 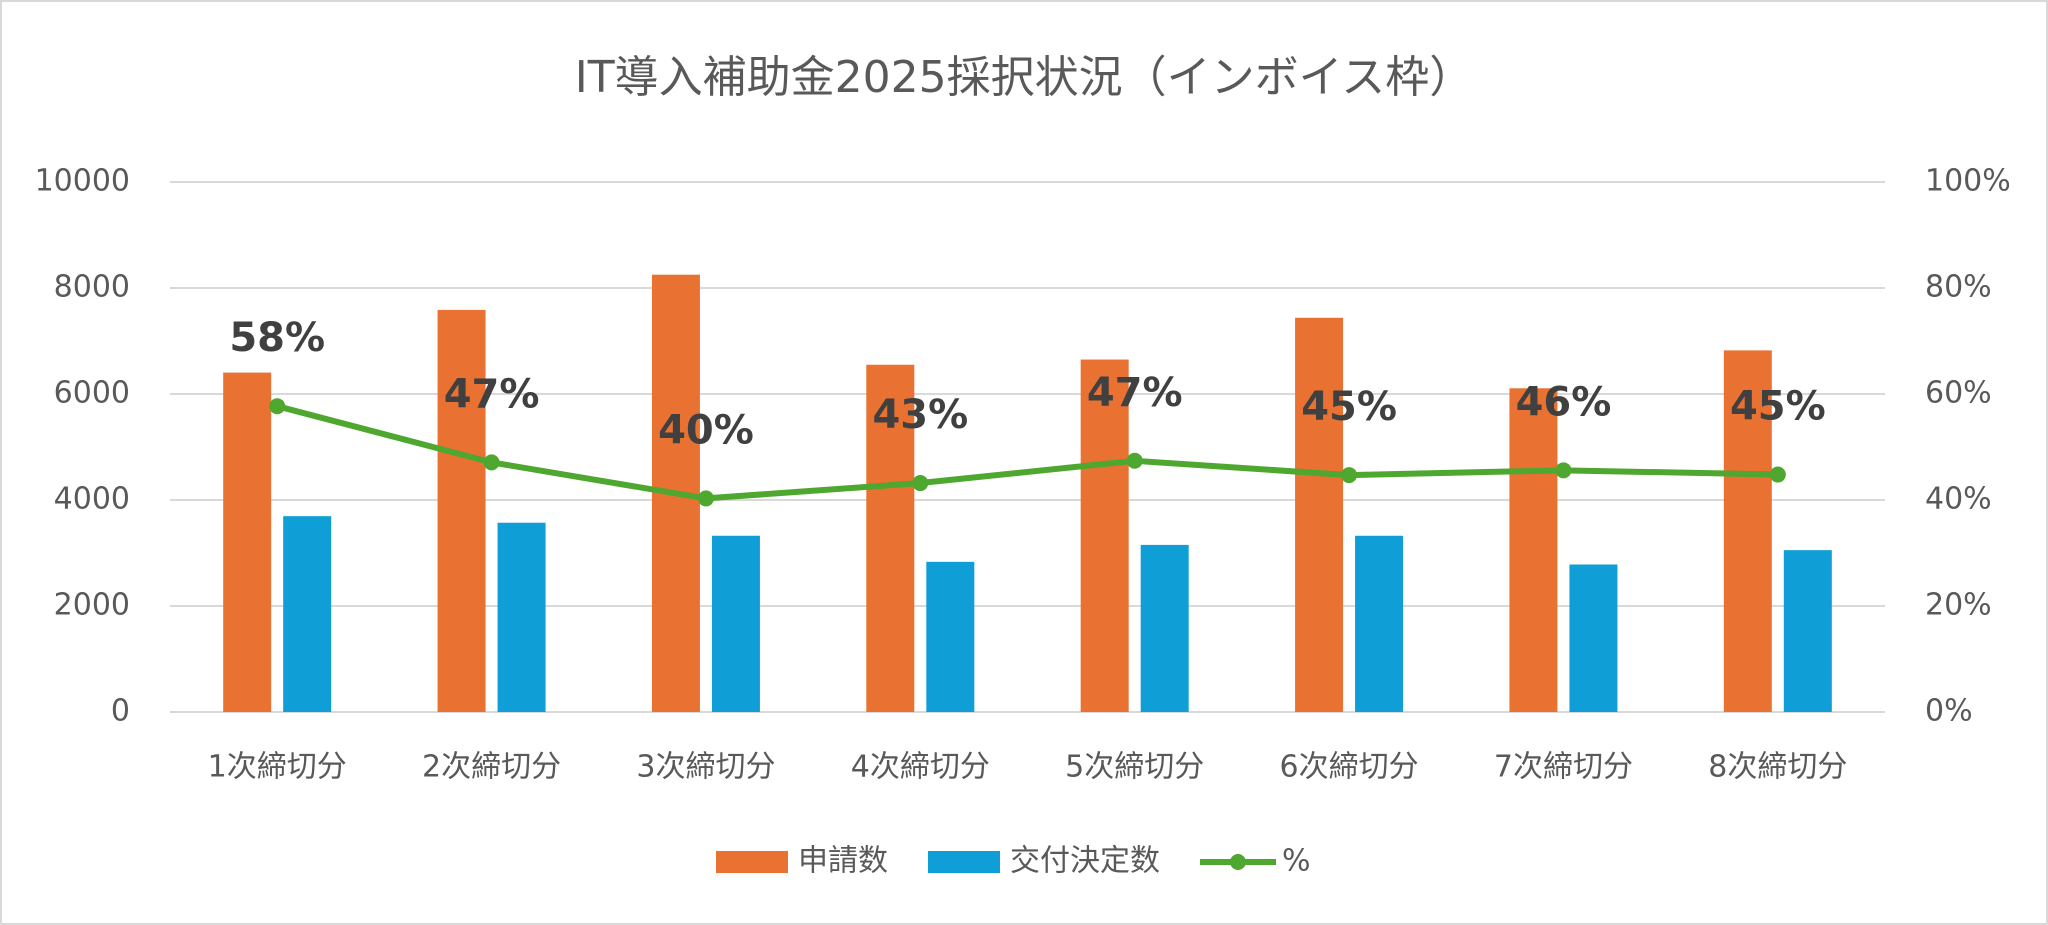 I want to click on data-label: 40%, so click(x=706, y=430).